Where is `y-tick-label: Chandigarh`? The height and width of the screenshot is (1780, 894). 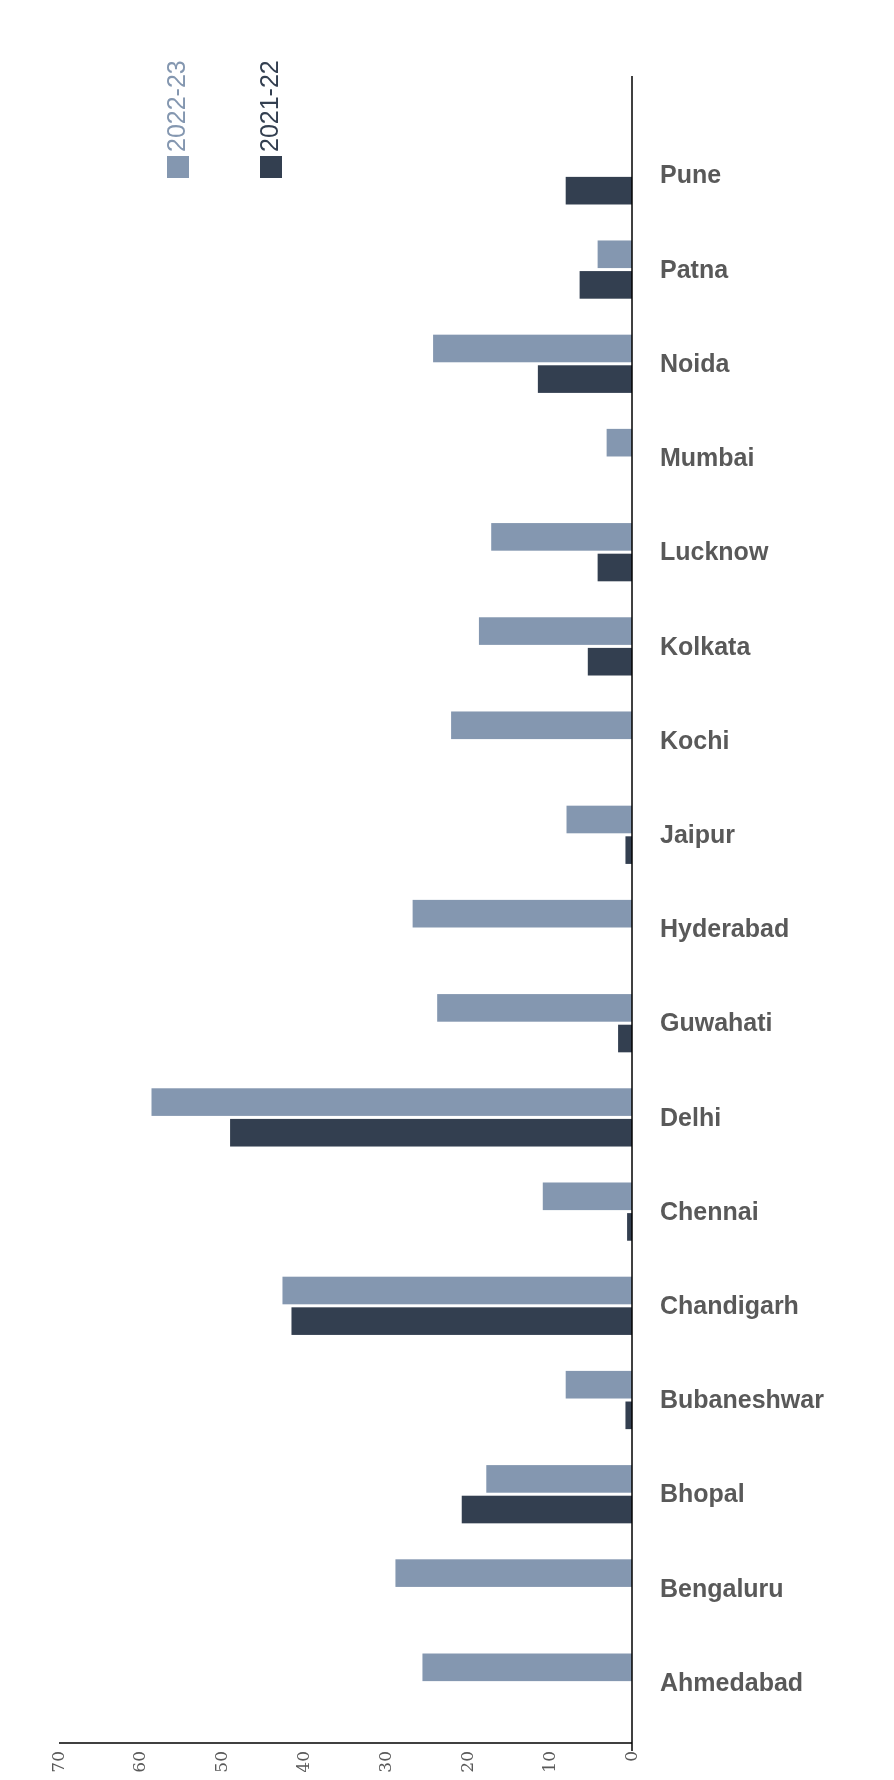
y-tick-label: Chandigarh is located at coordinates (729, 1304).